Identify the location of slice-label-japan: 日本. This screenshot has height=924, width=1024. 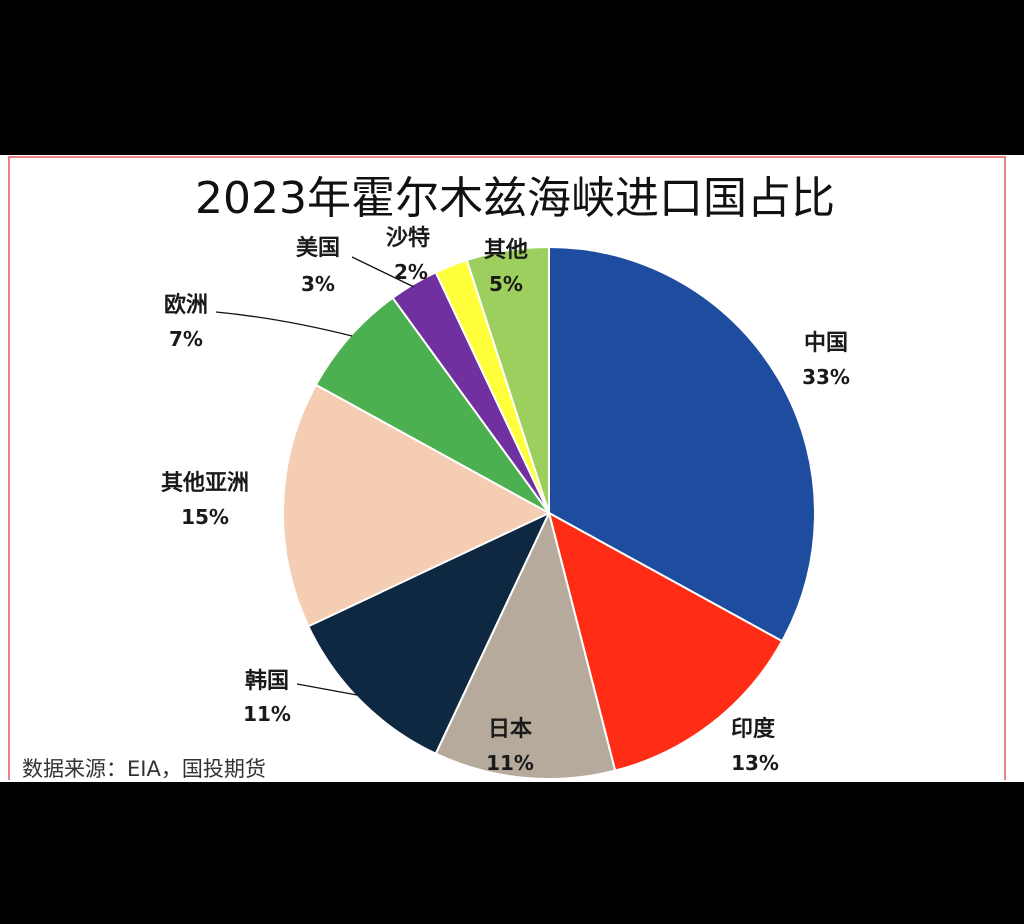
(510, 729).